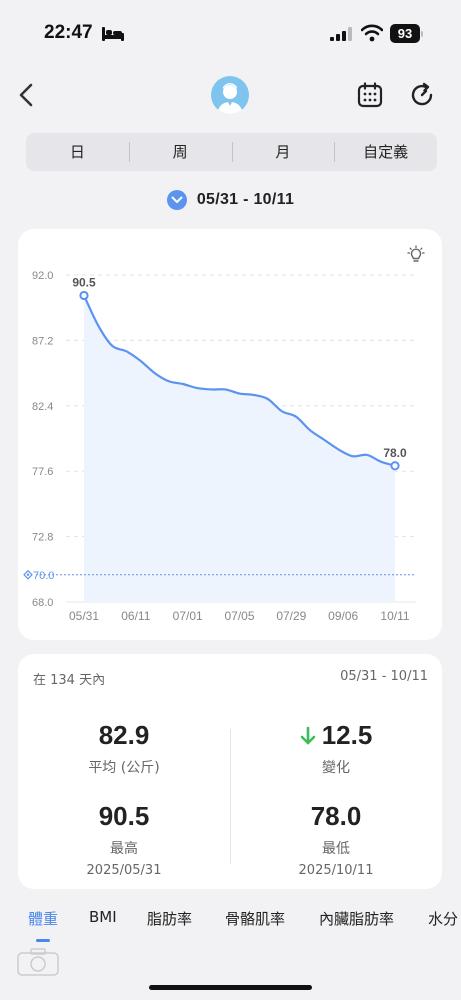 The width and height of the screenshot is (461, 1000). I want to click on arrow-down-icon, so click(307, 735).